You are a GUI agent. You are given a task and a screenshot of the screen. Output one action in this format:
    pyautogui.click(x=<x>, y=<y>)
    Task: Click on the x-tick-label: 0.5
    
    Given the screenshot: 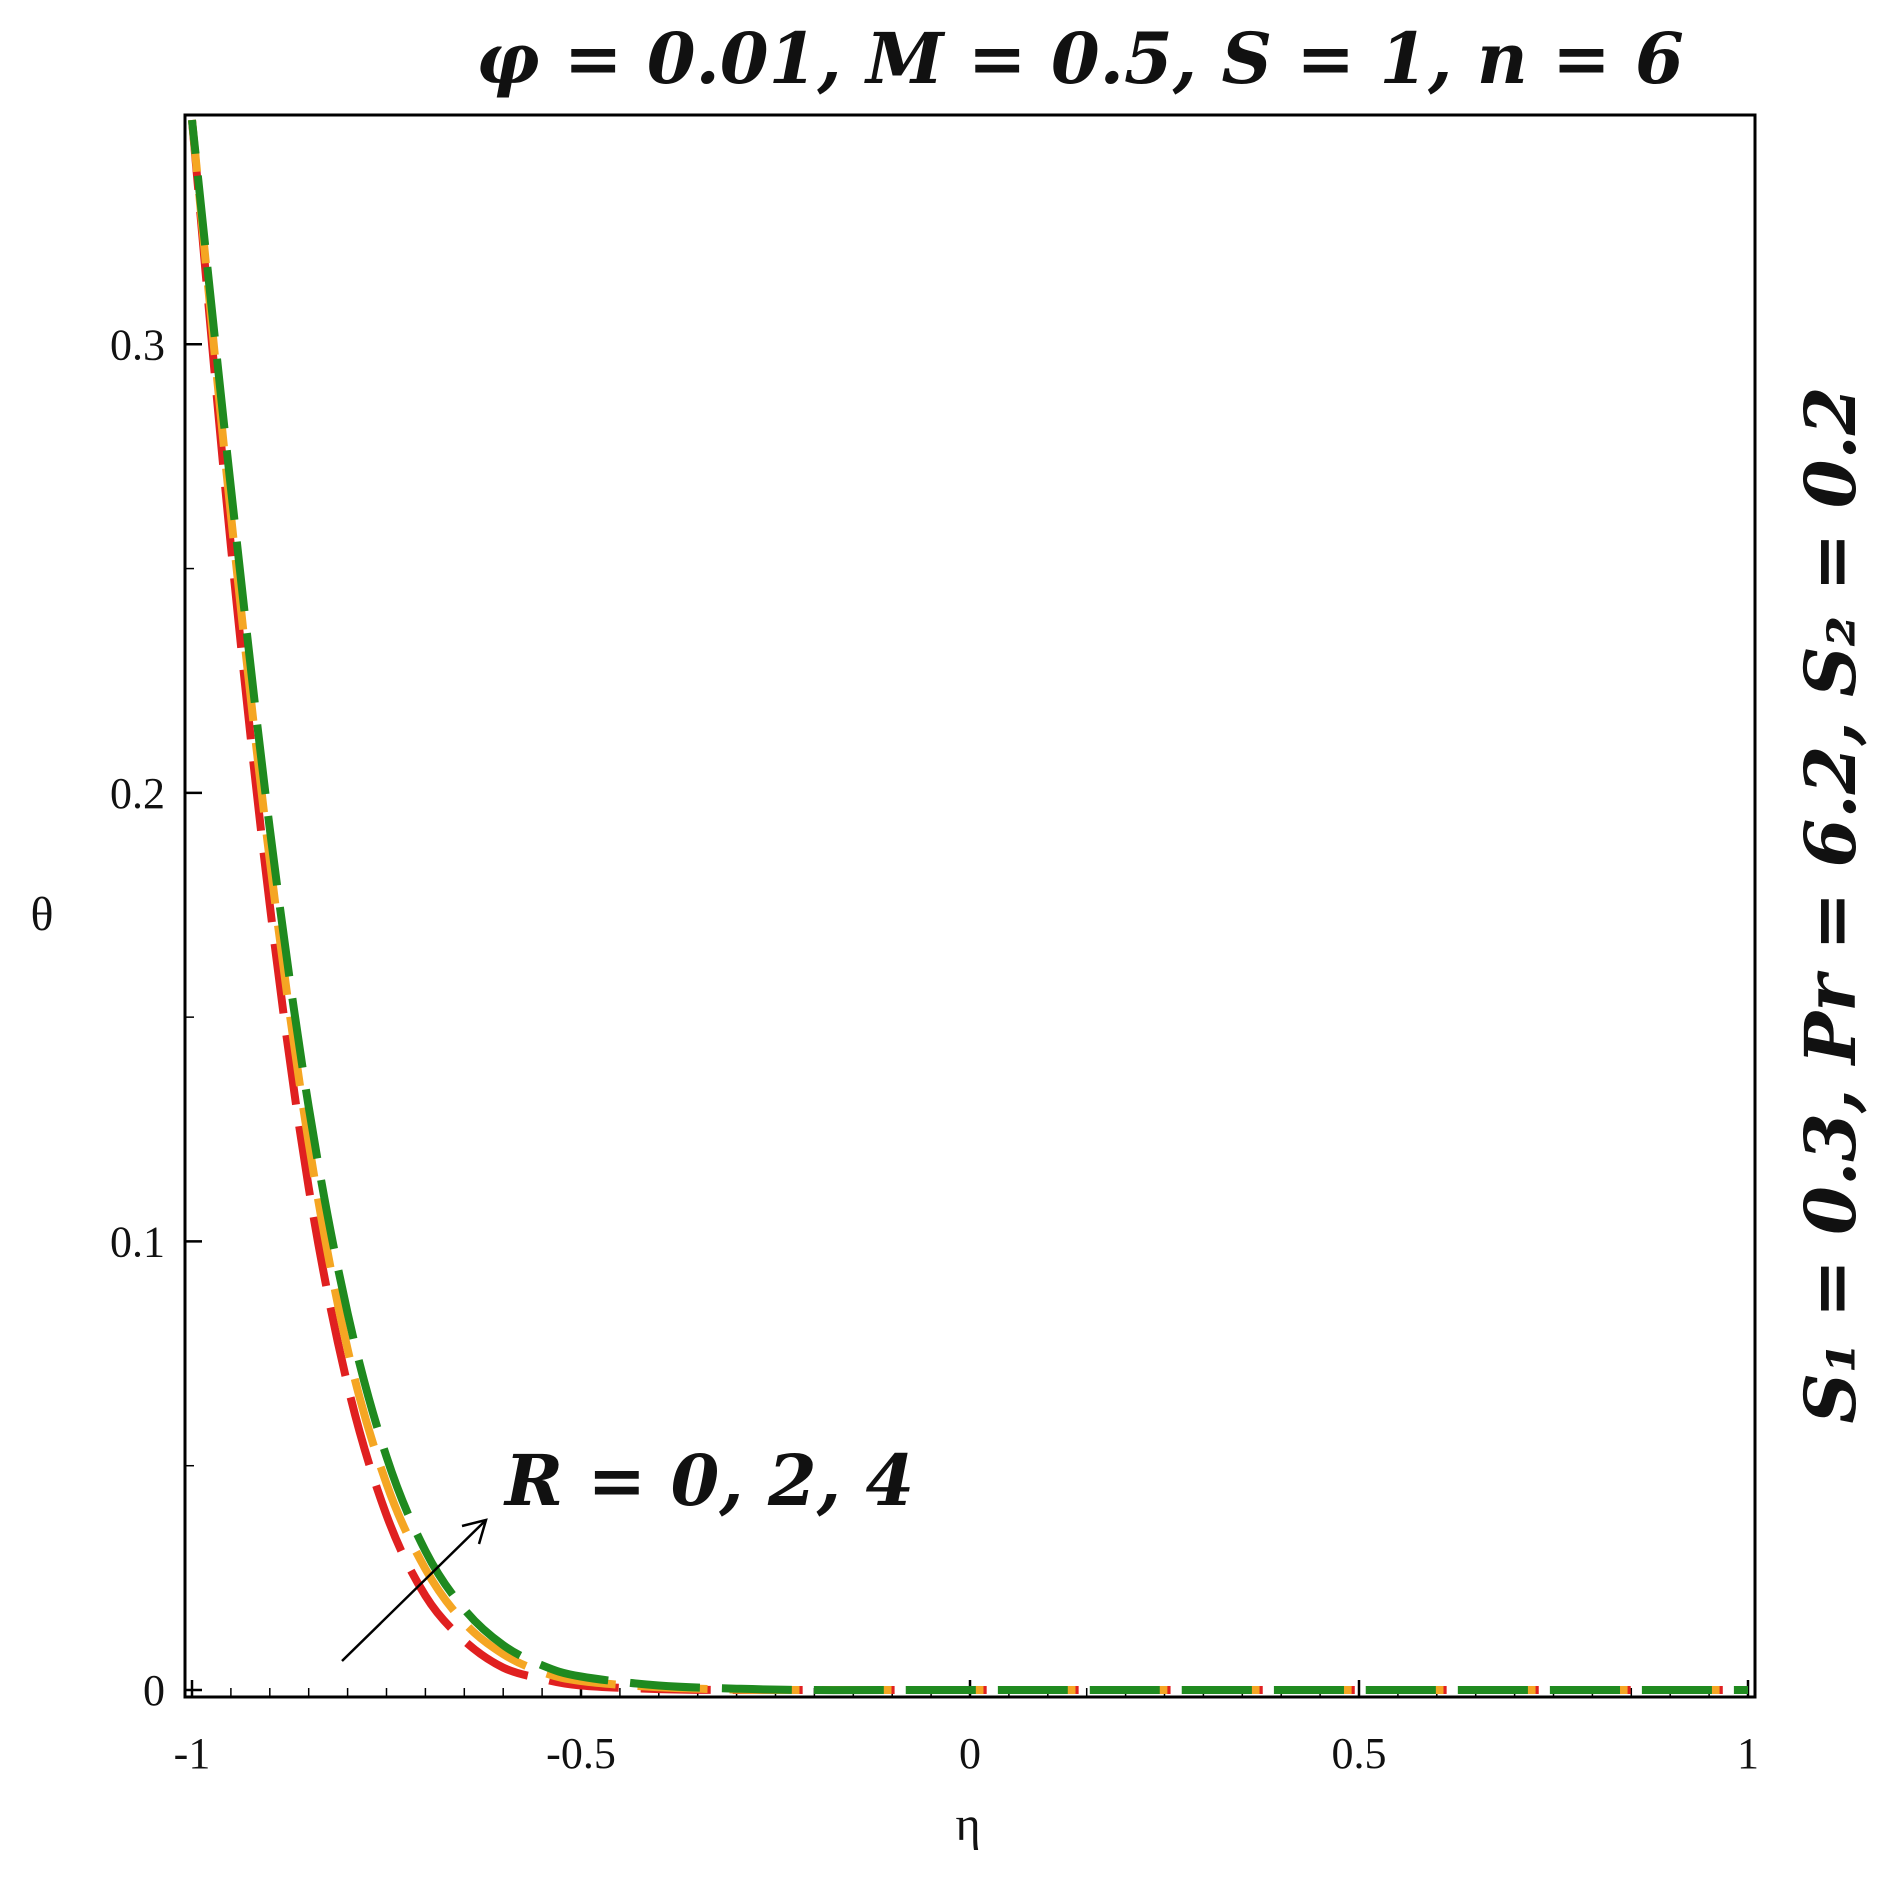 What is the action you would take?
    pyautogui.click(x=1359, y=1753)
    